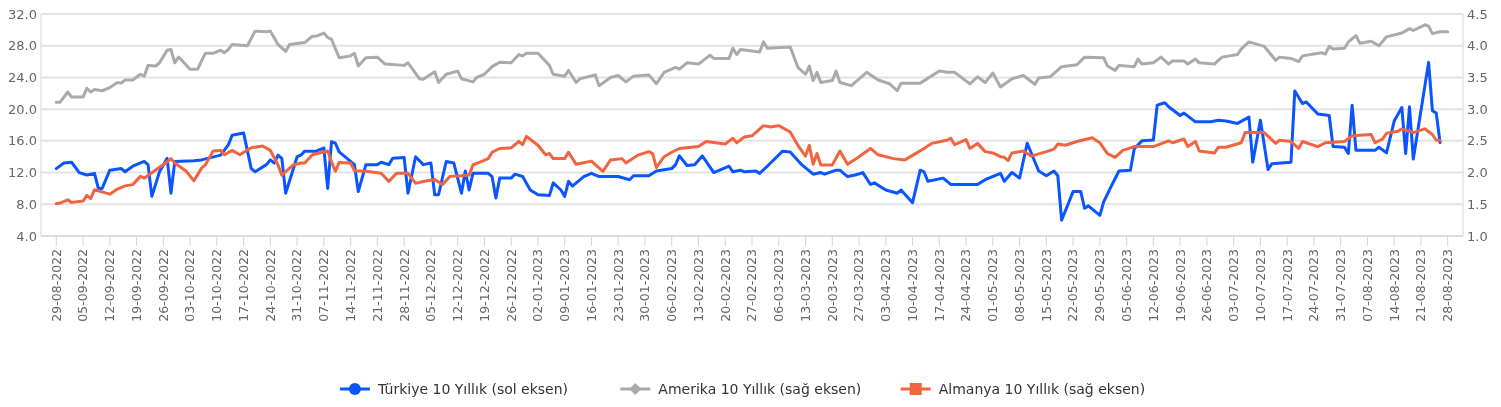  What do you see at coordinates (1234, 285) in the screenshot?
I see `x-tick-label: 03-07-2023` at bounding box center [1234, 285].